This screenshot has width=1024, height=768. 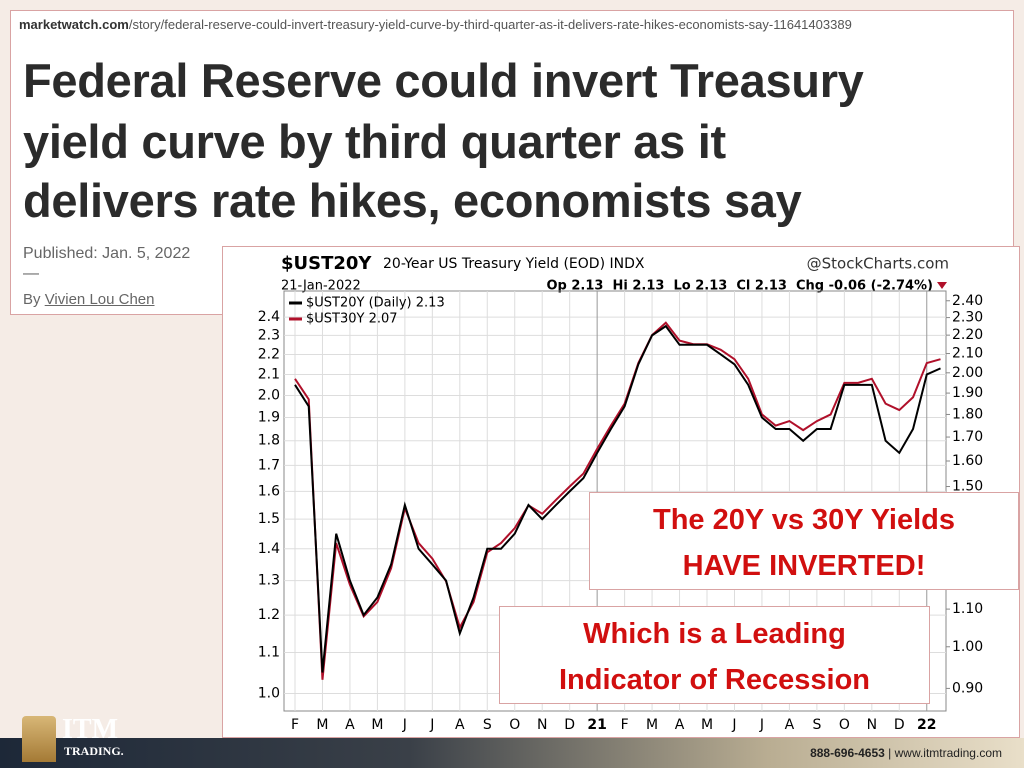 I want to click on byline: By Vivien Lou Chen, so click(x=89, y=299).